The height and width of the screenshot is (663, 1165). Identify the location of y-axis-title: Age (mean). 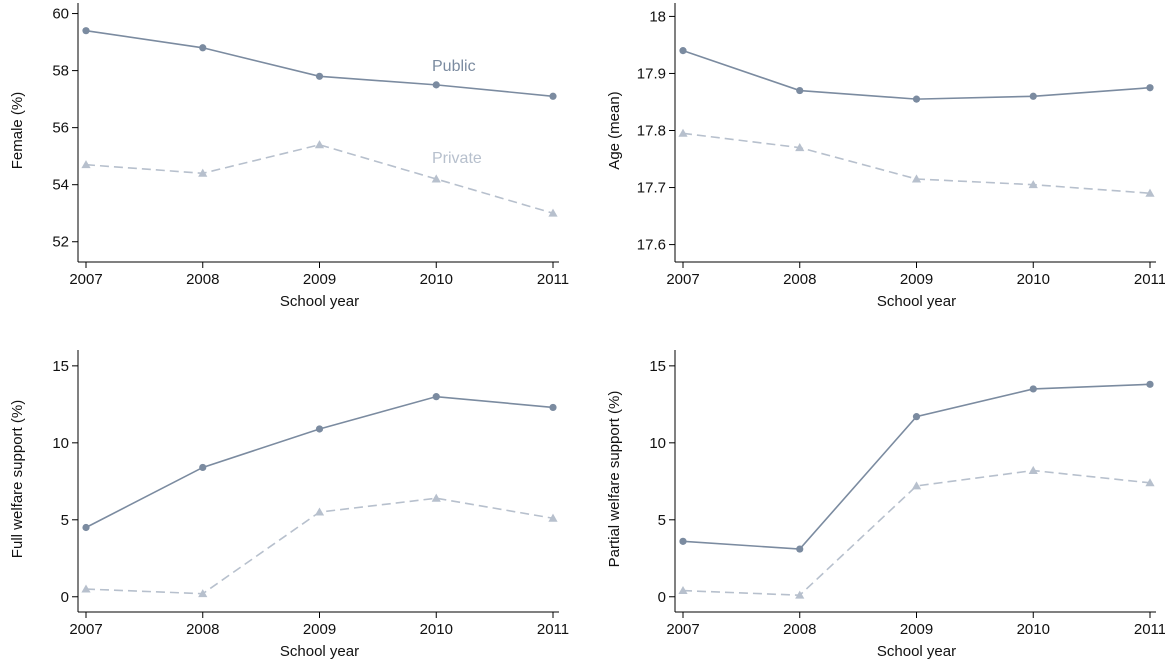
(614, 130).